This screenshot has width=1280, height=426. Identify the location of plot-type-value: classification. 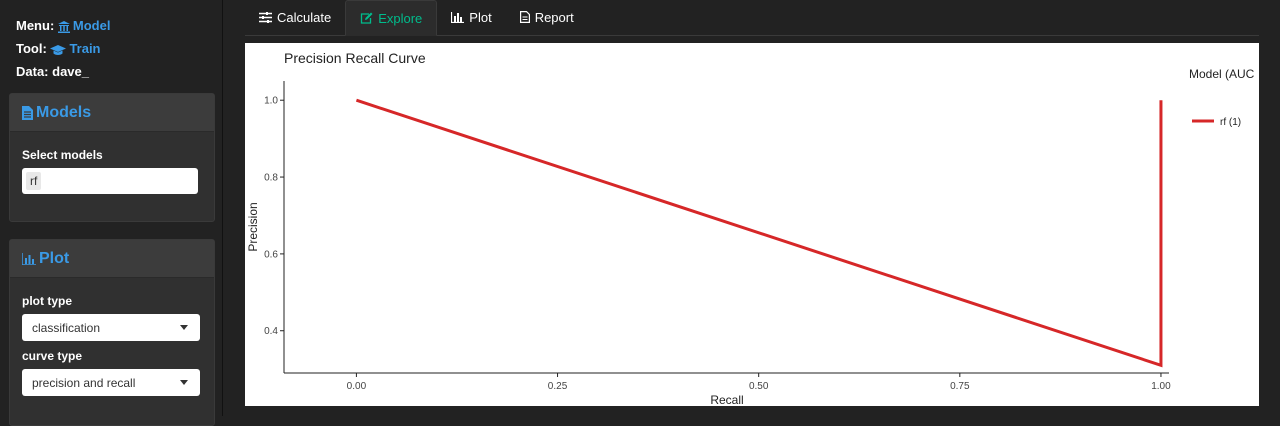
(66, 327).